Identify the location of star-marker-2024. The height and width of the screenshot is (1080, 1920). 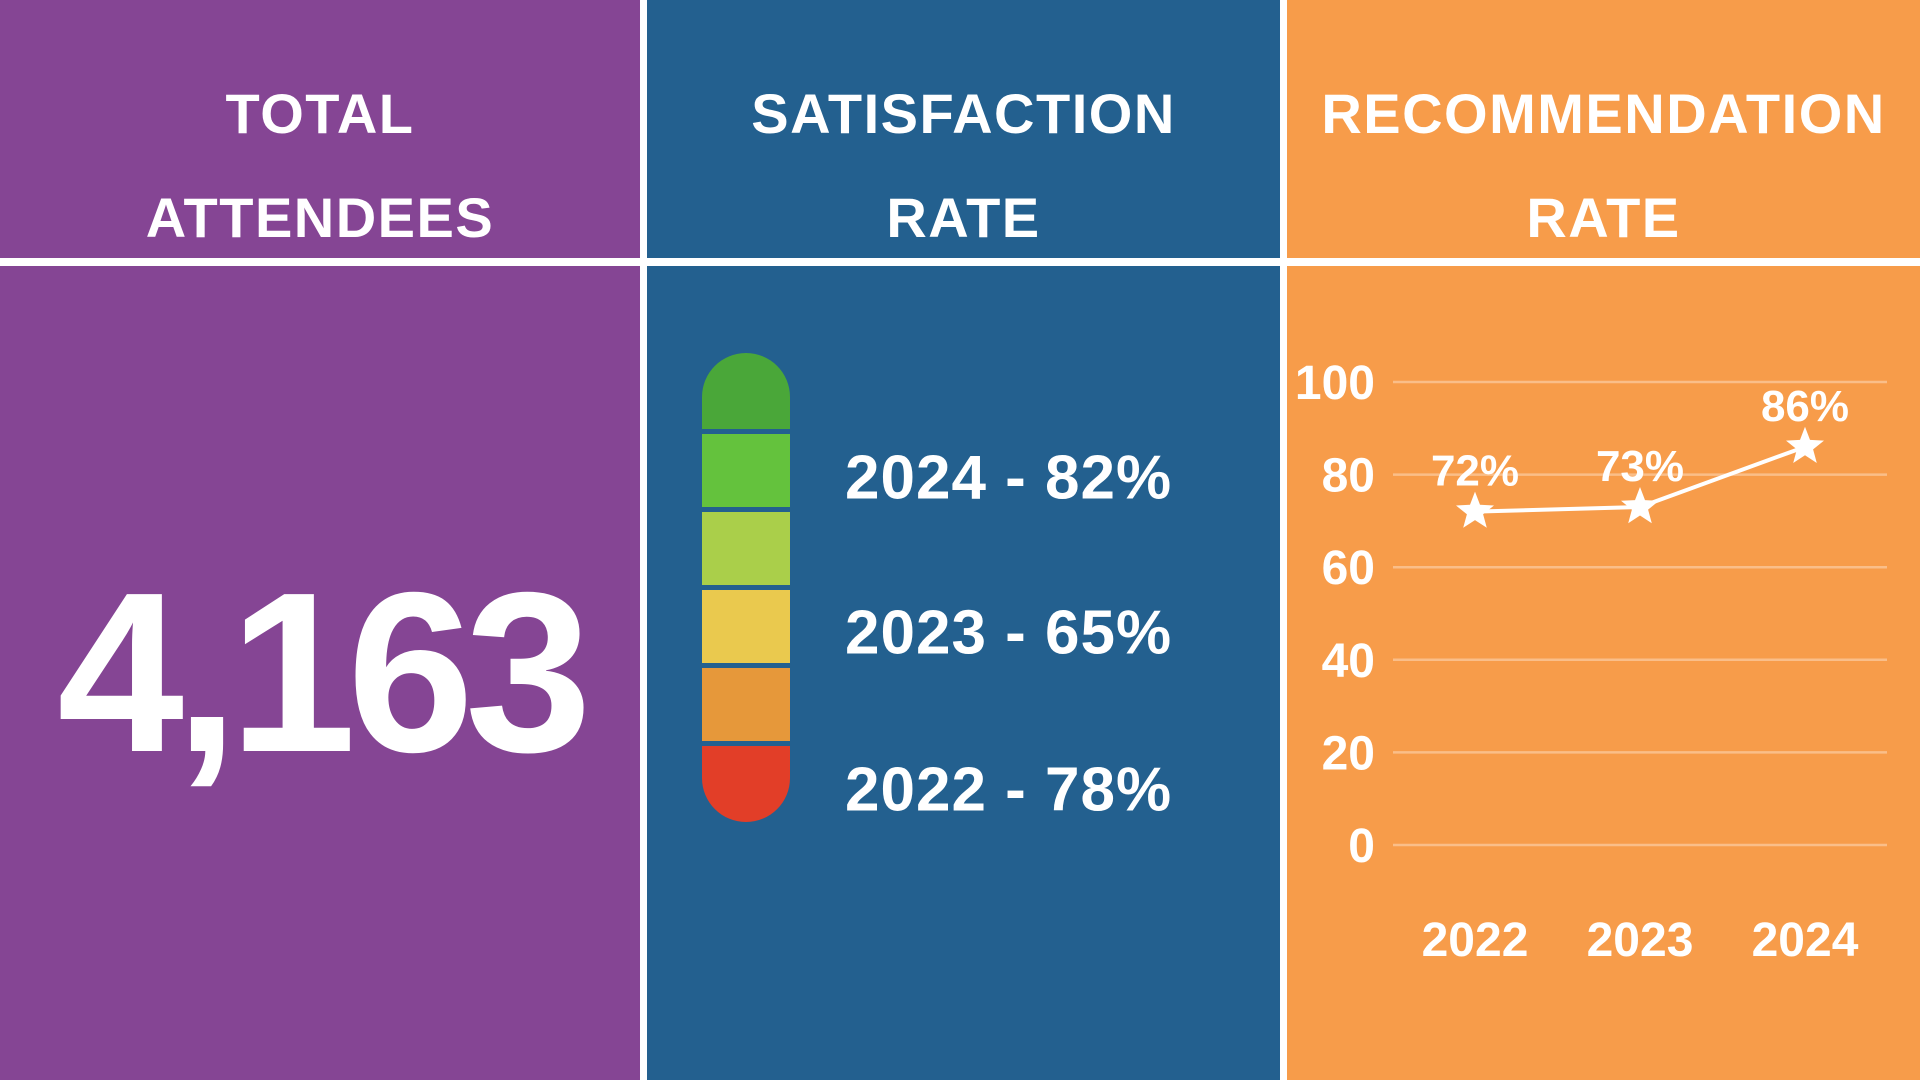
(1805, 444).